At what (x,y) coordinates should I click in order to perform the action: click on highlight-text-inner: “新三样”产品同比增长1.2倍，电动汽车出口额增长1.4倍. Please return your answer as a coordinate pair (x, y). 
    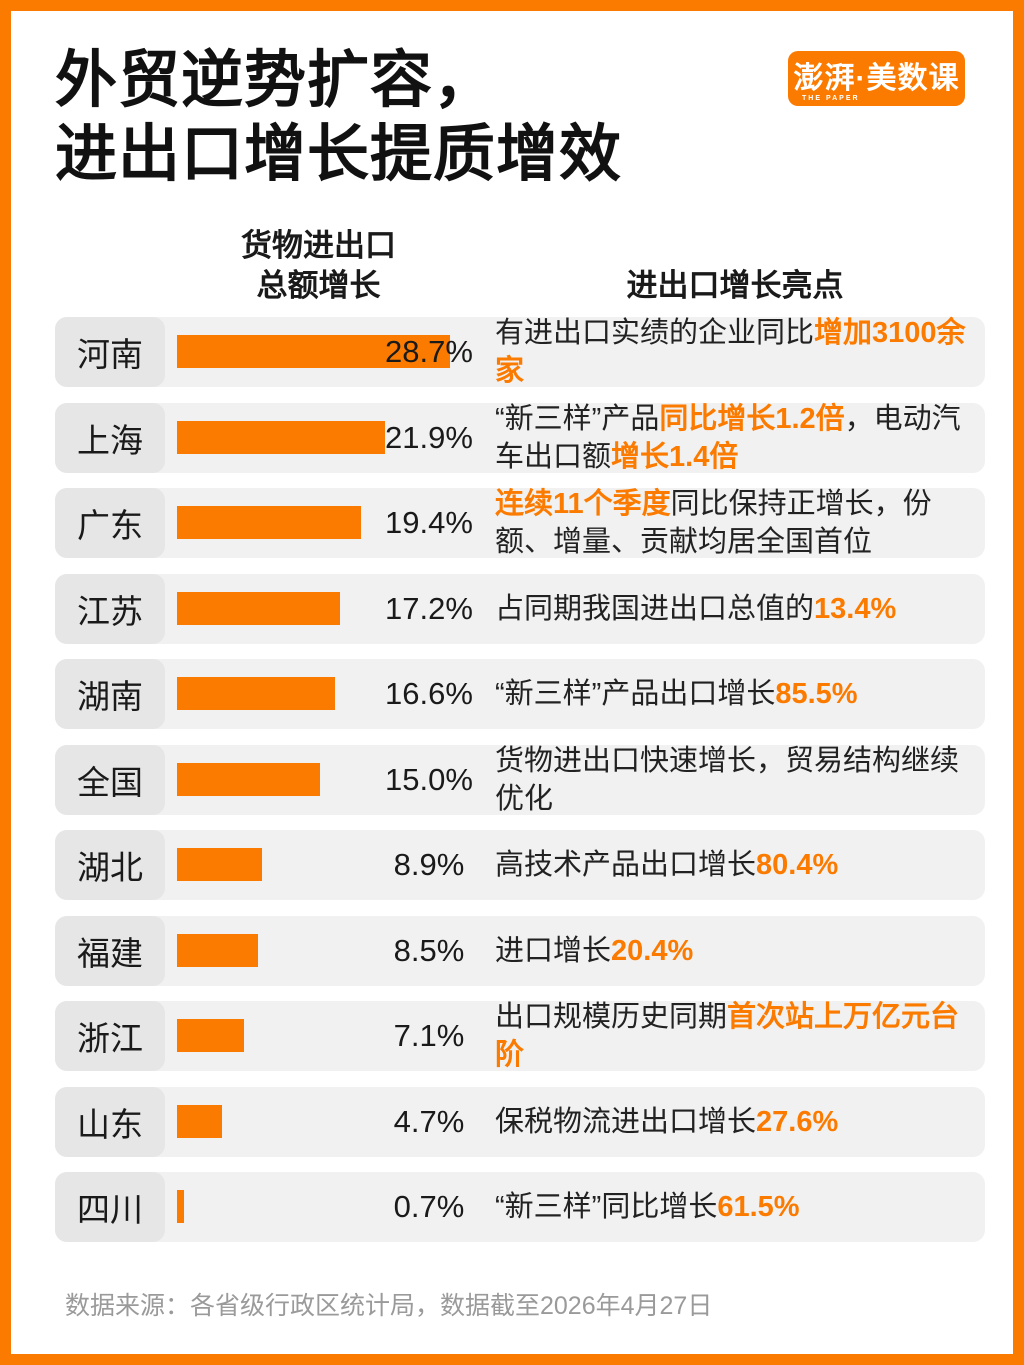
    Looking at the image, I should click on (736, 438).